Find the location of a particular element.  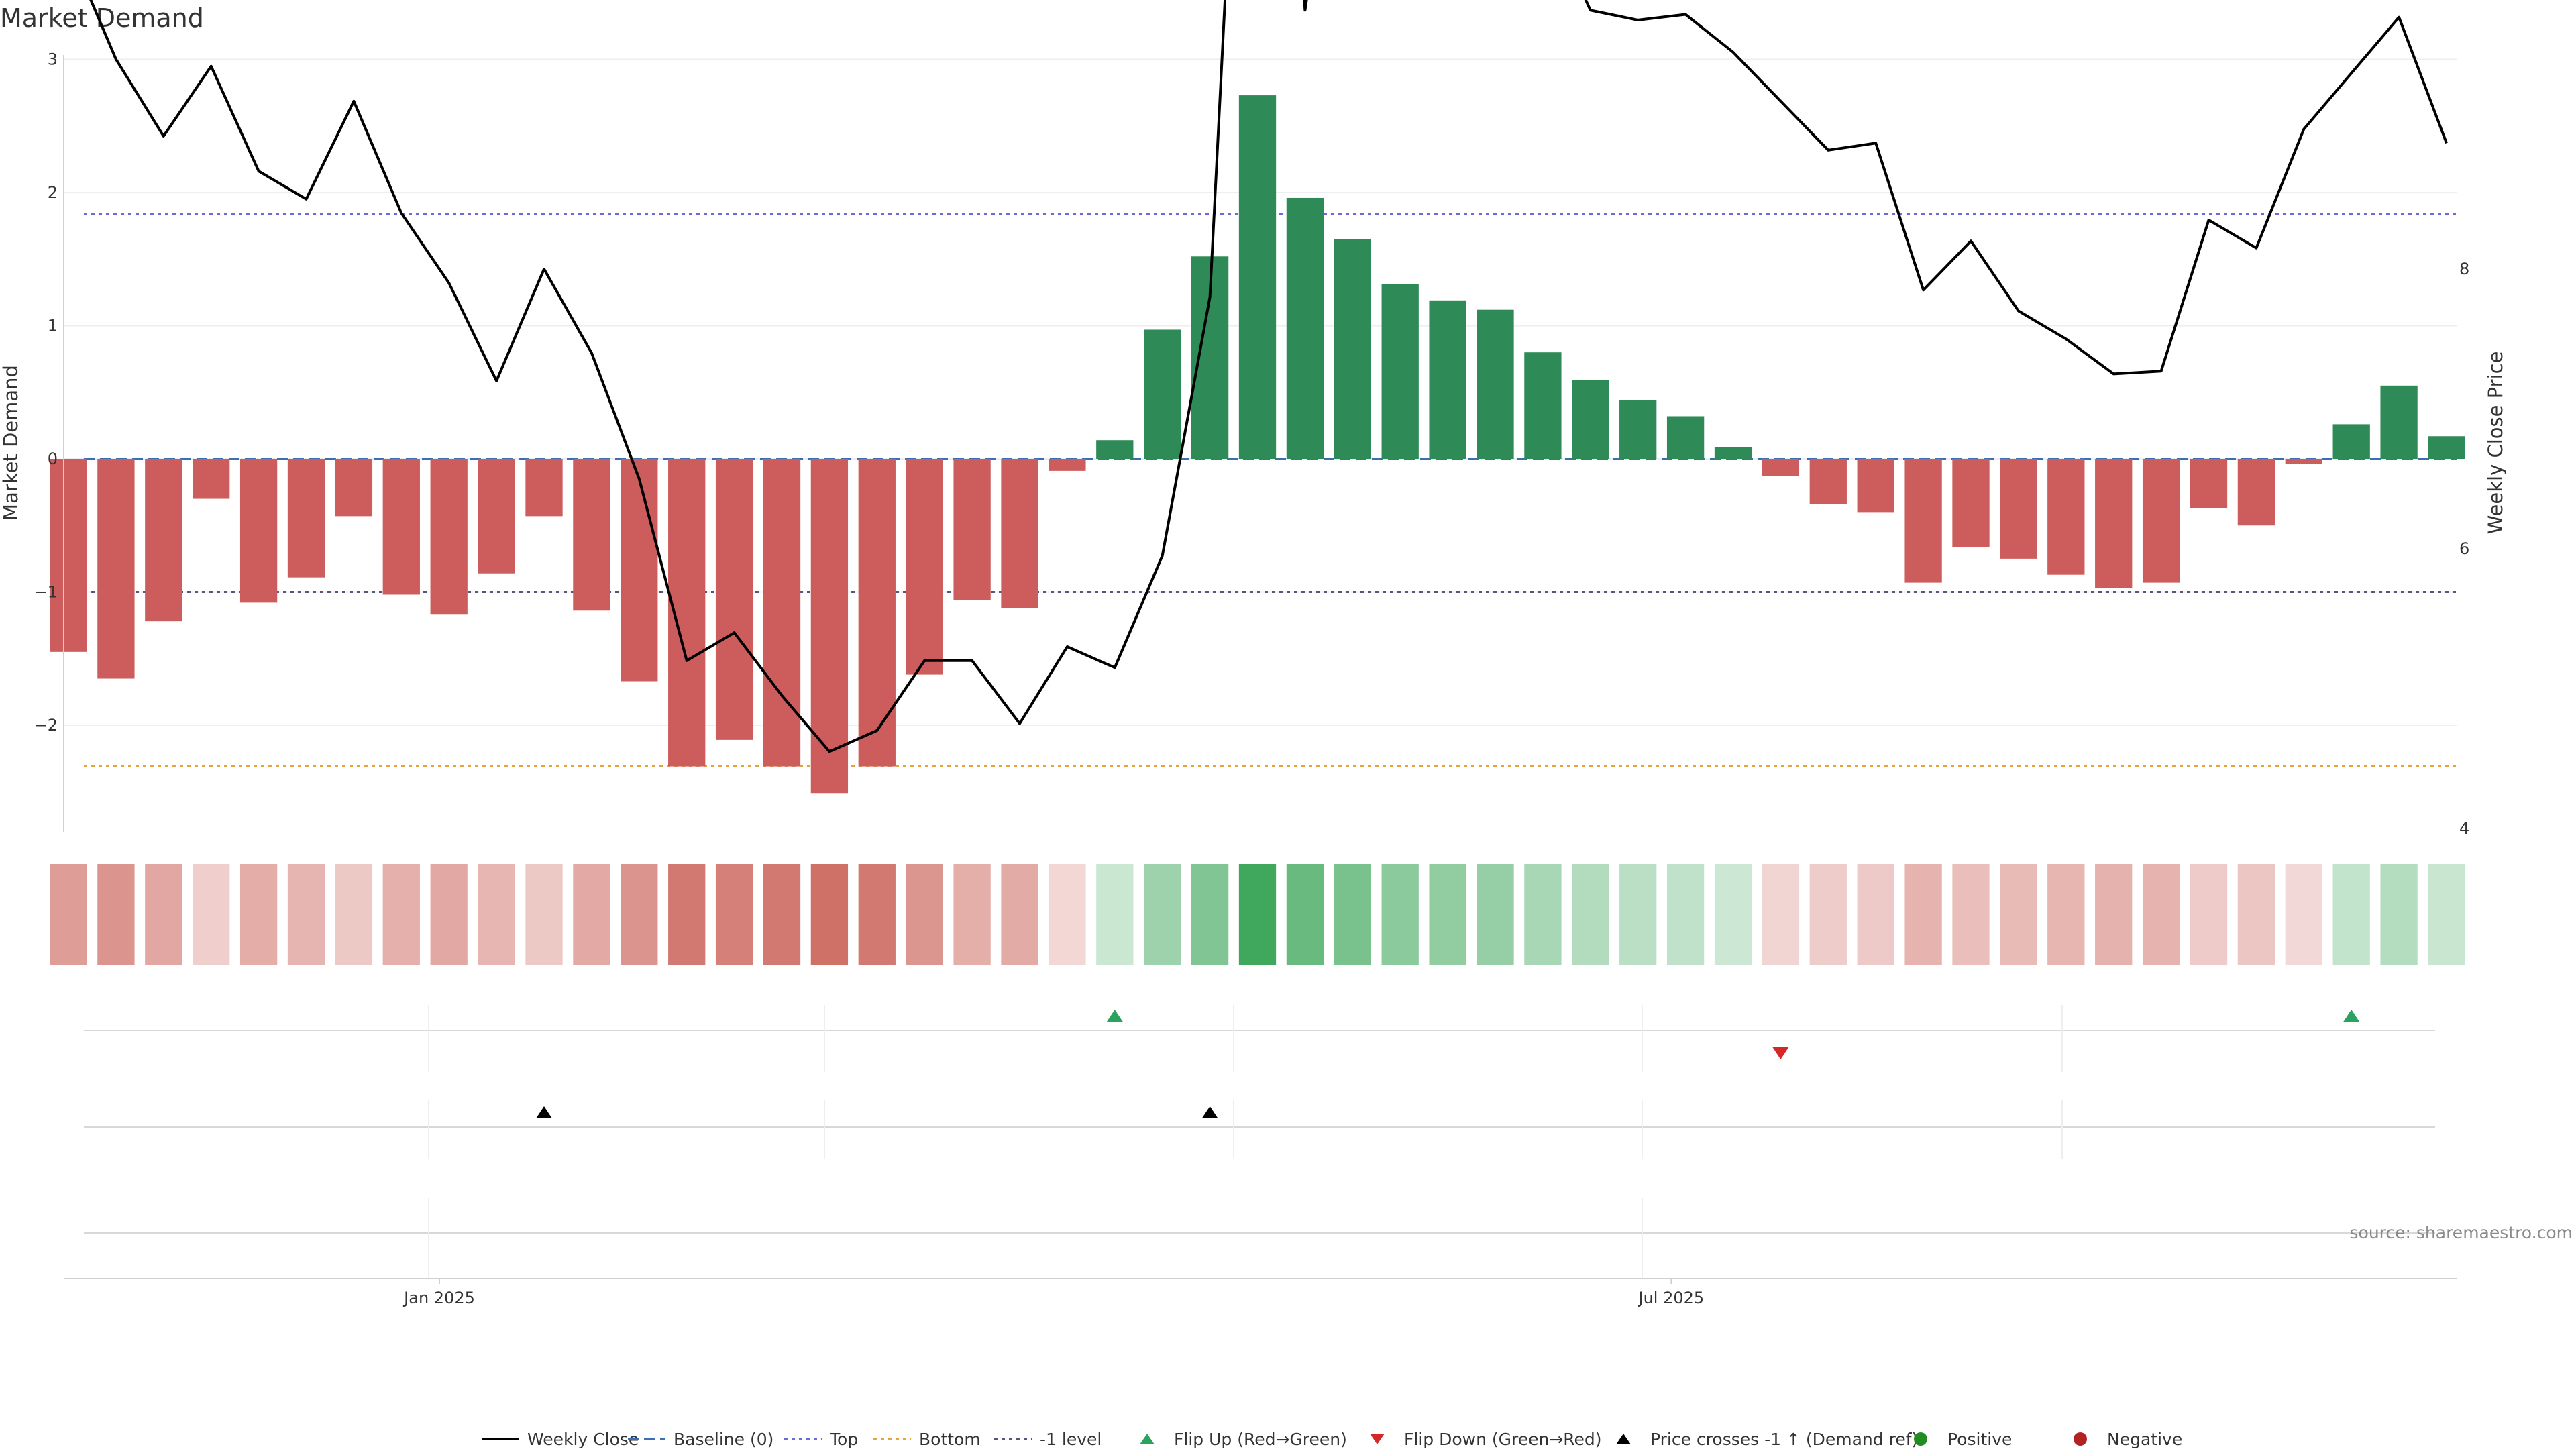

right-tick-label: 6 is located at coordinates (2464, 548).